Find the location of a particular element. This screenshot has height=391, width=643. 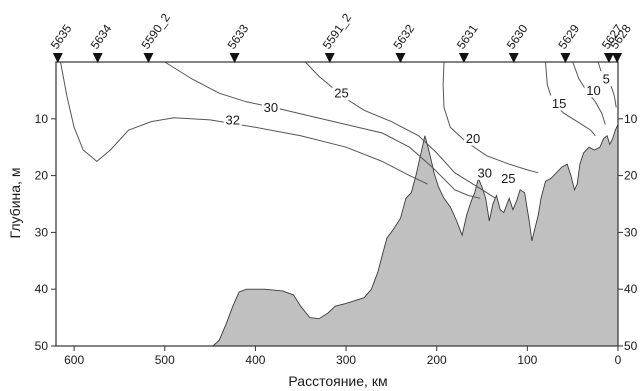

station-label-5590_2: 5590_2 is located at coordinates (155, 31).